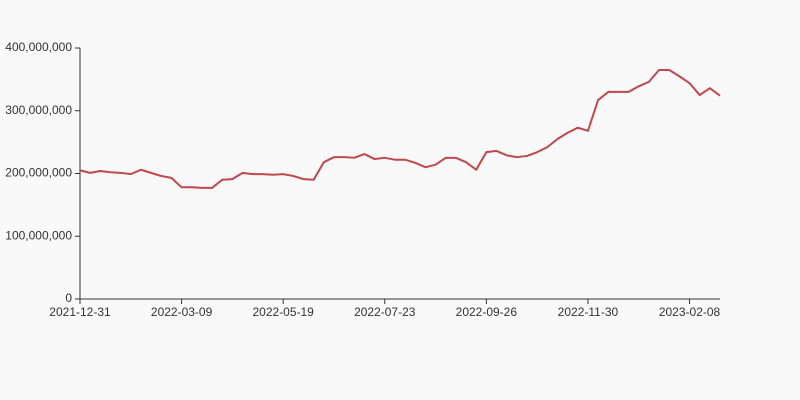 This screenshot has width=800, height=400. Describe the element at coordinates (68, 298) in the screenshot. I see `y-tick-label: 0` at that location.